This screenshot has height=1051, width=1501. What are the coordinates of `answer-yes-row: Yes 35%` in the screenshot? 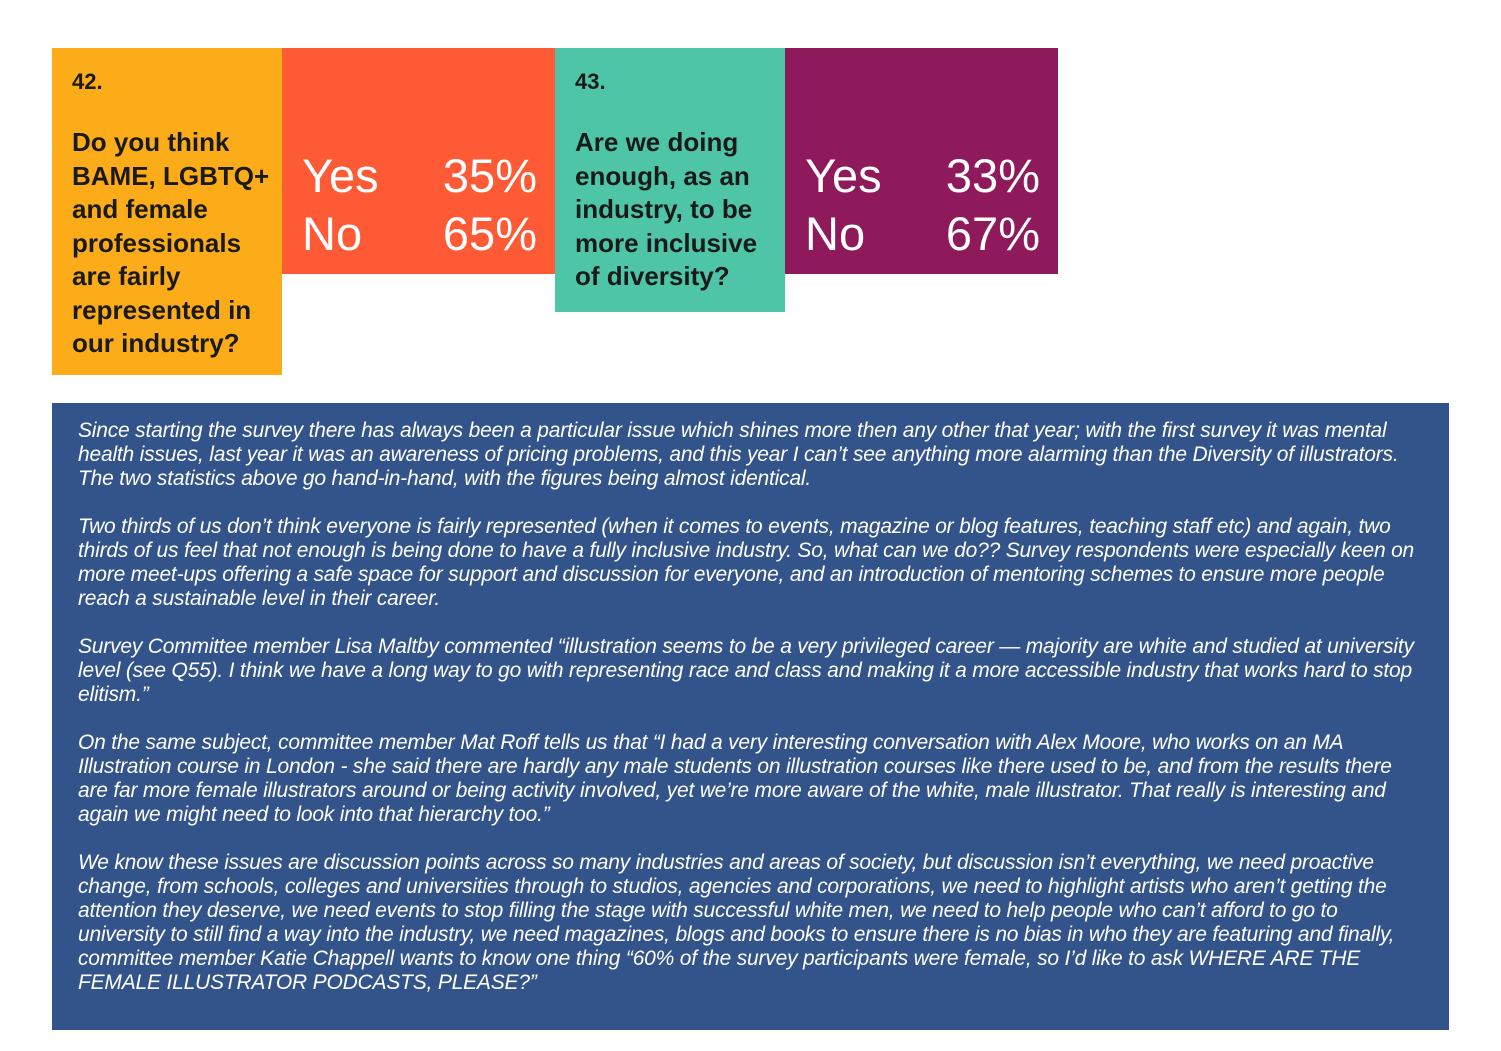 It's located at (419, 176).